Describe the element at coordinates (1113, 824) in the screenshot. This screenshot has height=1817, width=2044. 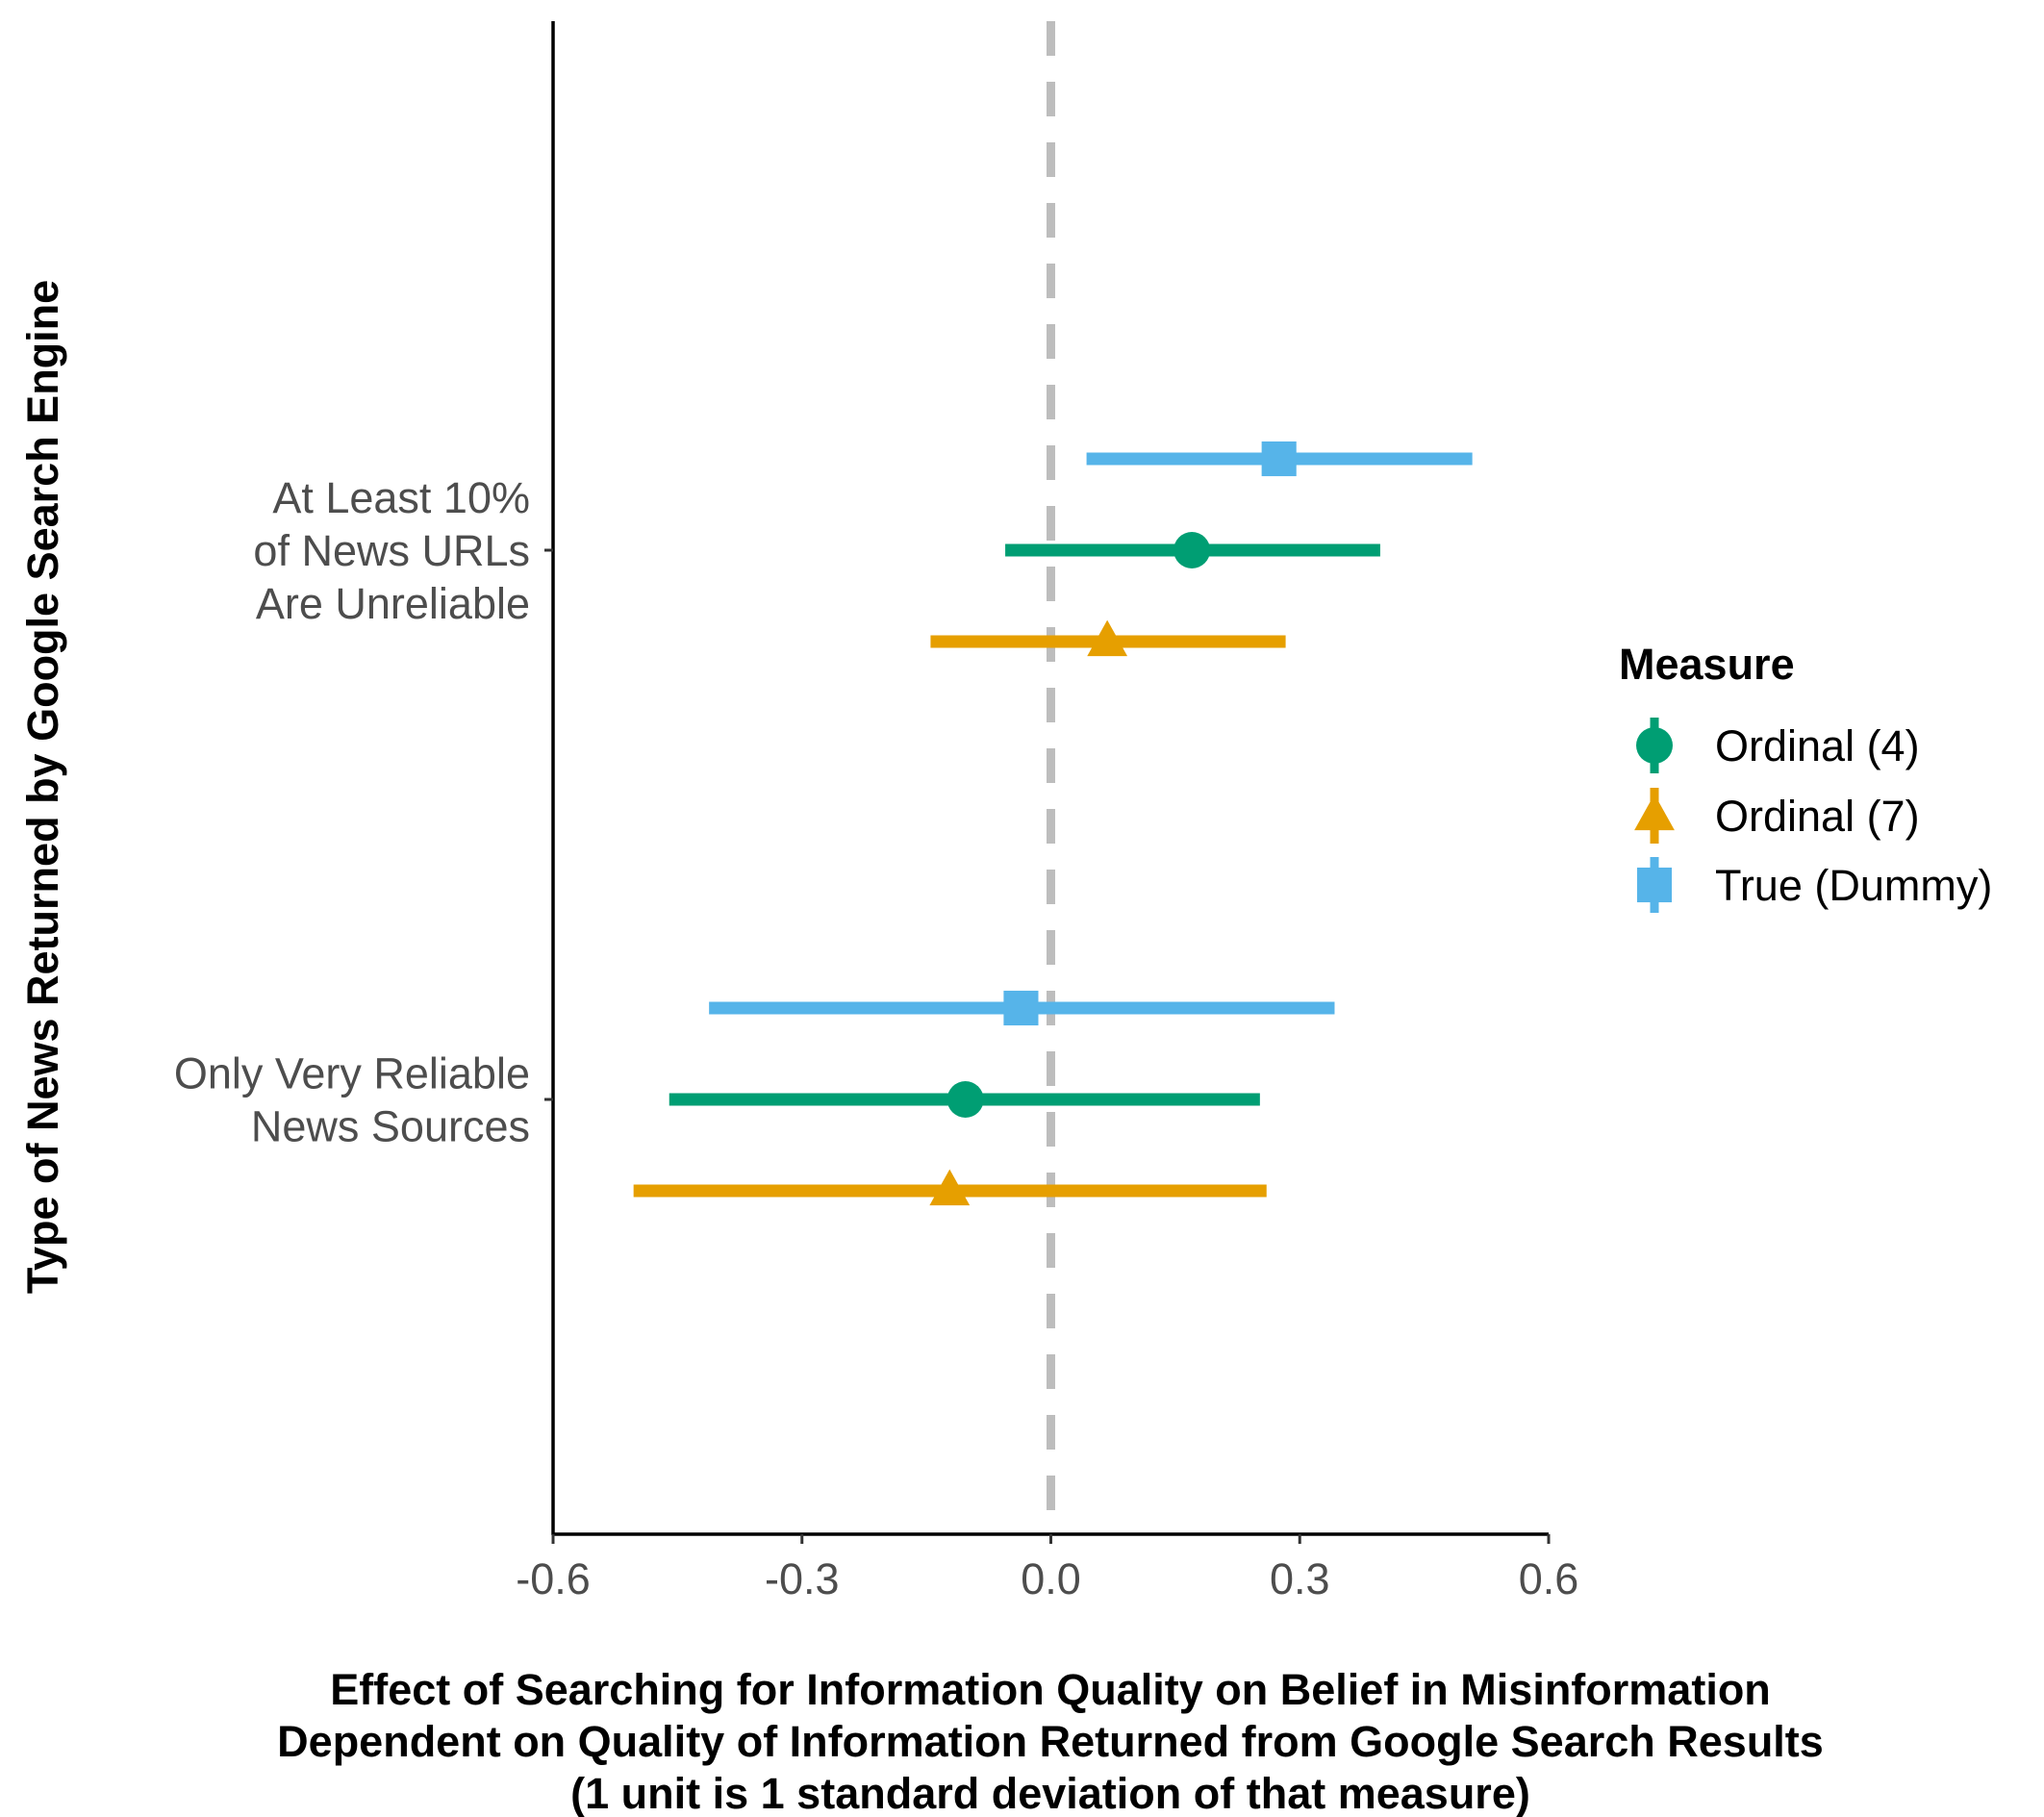
I see `point-layer` at that location.